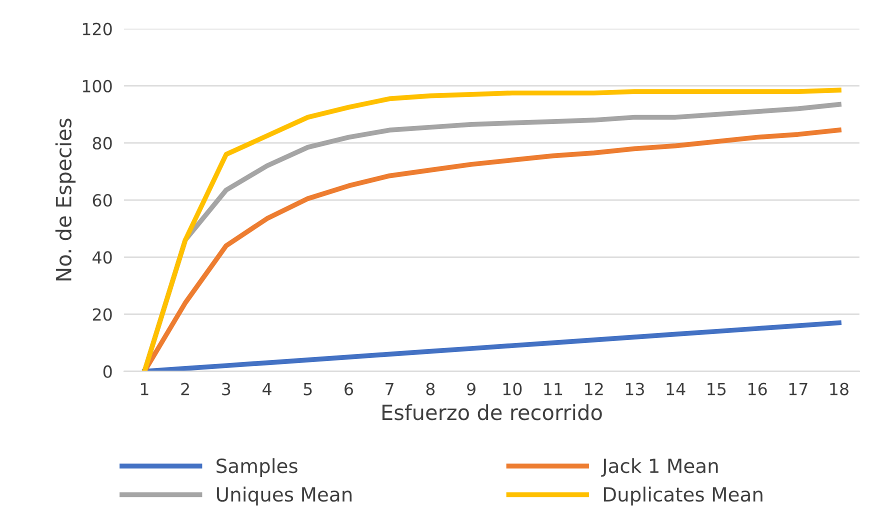  I want to click on y-tick-label: 120, so click(97, 29).